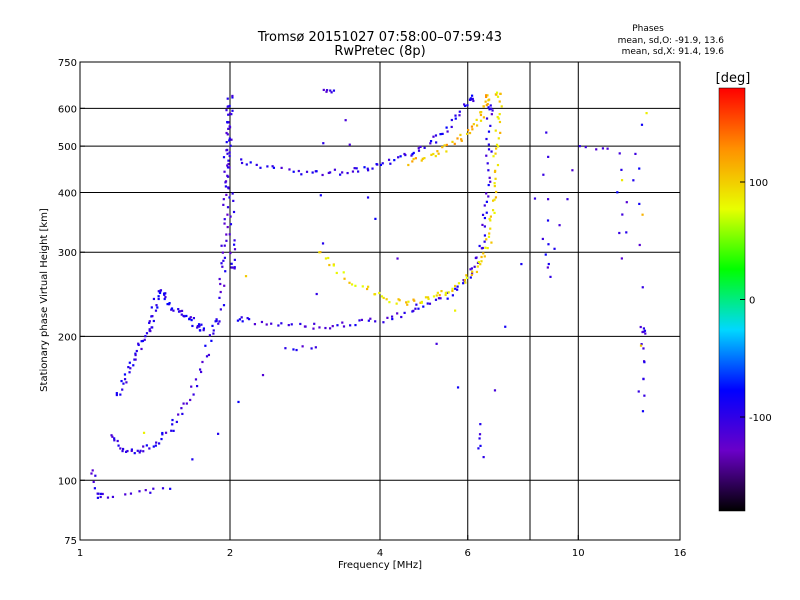 The image size is (800, 600). Describe the element at coordinates (468, 553) in the screenshot. I see `x-tick-label: 6` at that location.